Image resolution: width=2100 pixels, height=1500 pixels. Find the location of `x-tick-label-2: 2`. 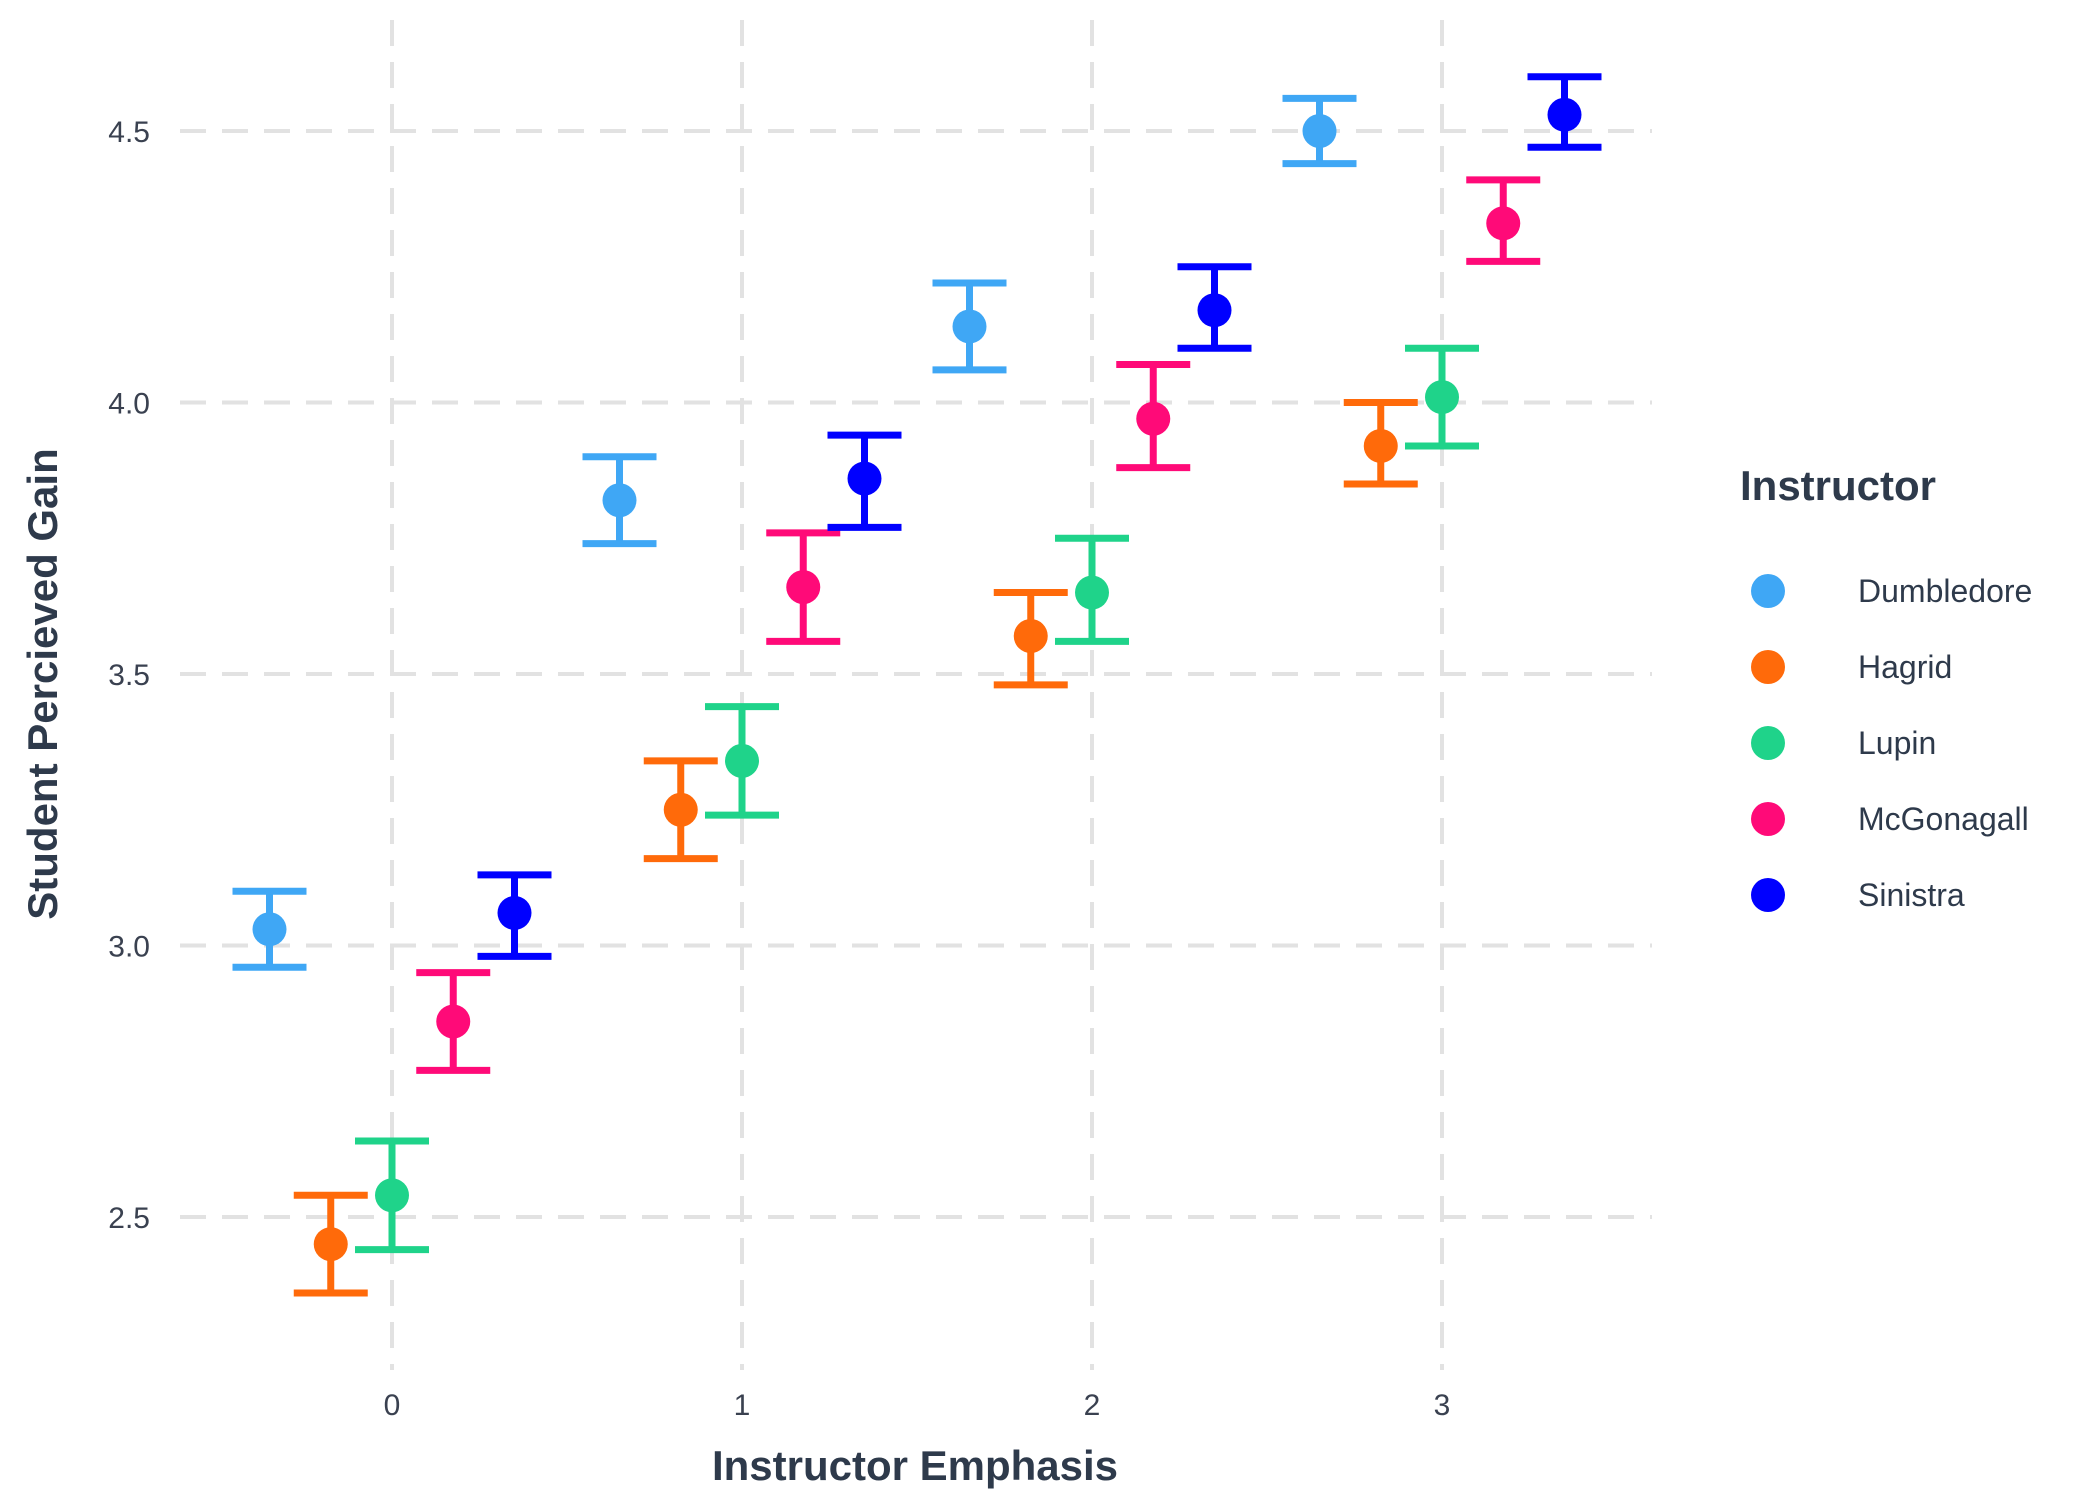

x-tick-label-2: 2 is located at coordinates (1092, 1405).